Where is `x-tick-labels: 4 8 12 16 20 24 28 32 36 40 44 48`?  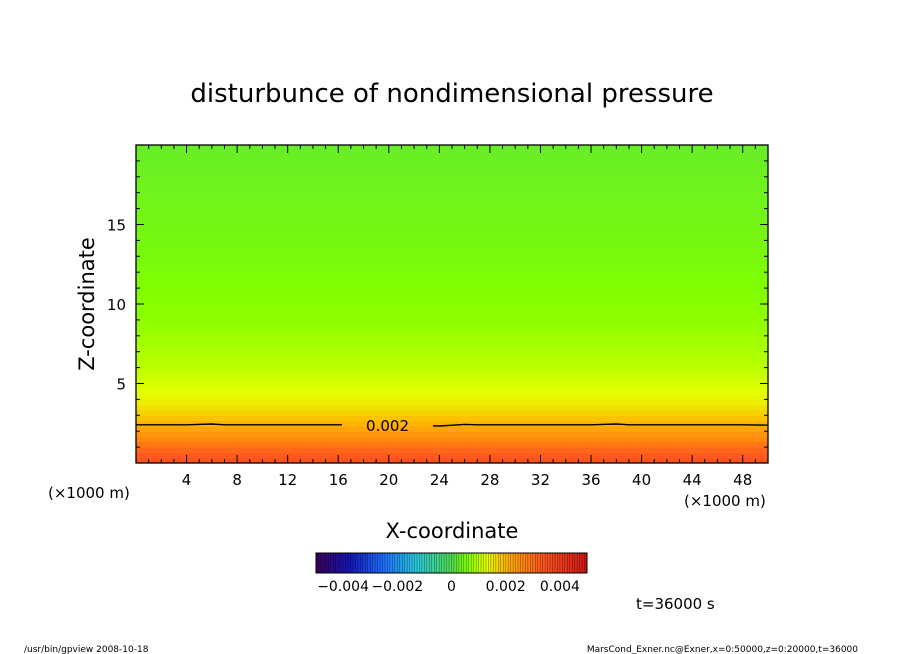
x-tick-labels: 4 8 12 16 20 24 28 32 36 40 44 48 is located at coordinates (467, 480).